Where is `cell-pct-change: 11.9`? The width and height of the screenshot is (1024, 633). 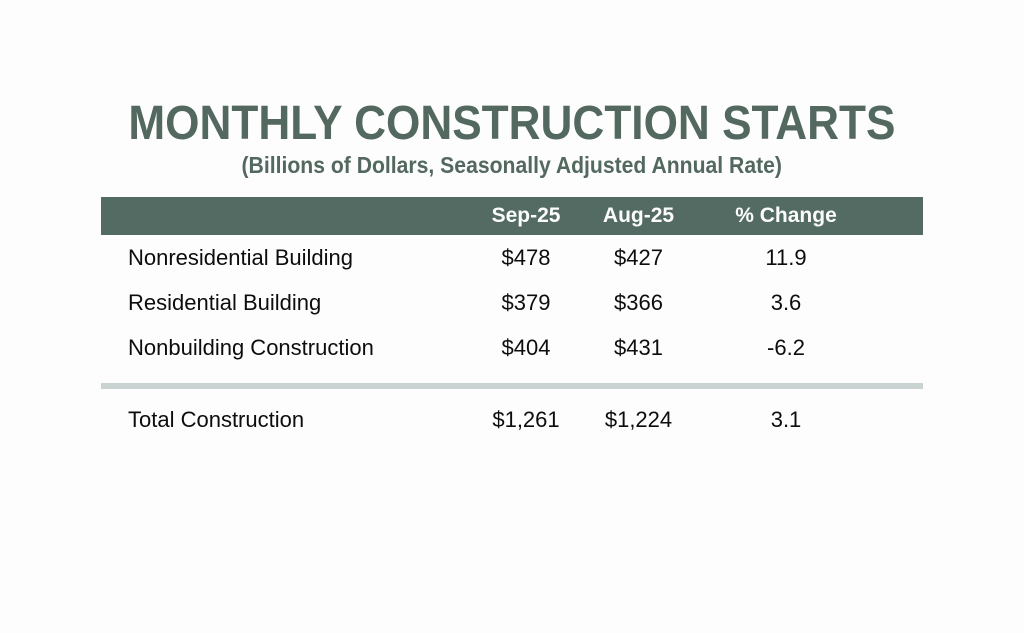
cell-pct-change: 11.9 is located at coordinates (786, 257).